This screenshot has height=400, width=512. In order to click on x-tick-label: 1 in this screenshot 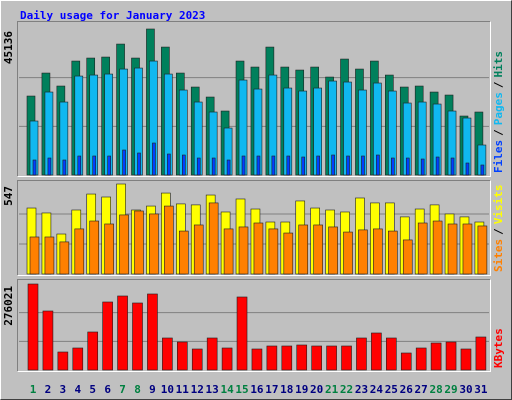, I will do `click(33, 389)`.